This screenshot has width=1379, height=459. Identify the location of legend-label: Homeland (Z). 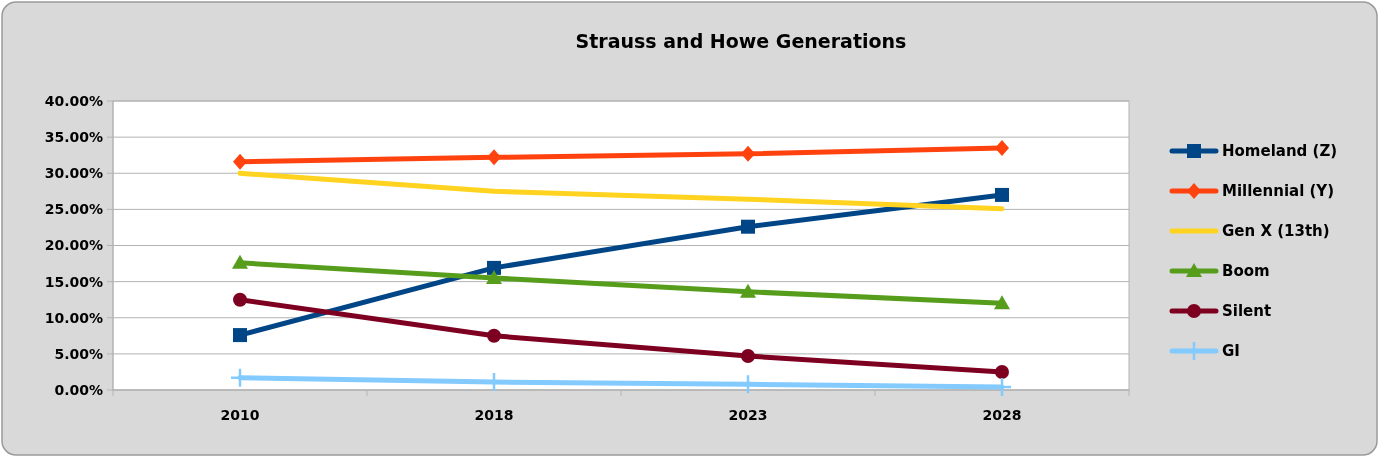
(1280, 151).